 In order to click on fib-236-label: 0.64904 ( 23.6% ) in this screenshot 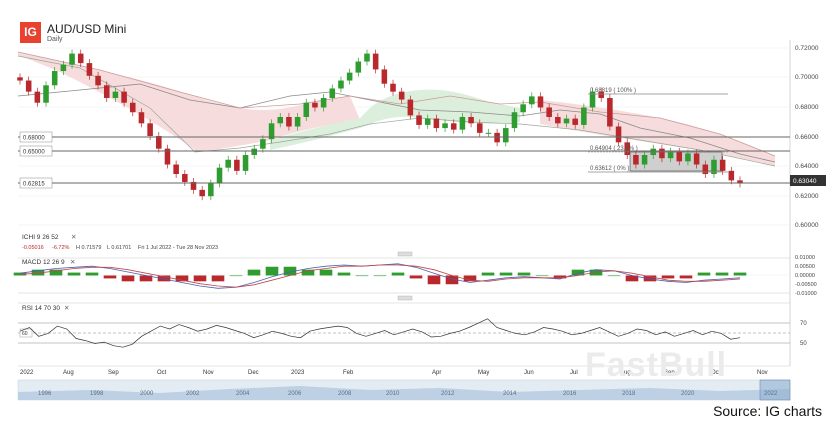, I will do `click(614, 149)`.